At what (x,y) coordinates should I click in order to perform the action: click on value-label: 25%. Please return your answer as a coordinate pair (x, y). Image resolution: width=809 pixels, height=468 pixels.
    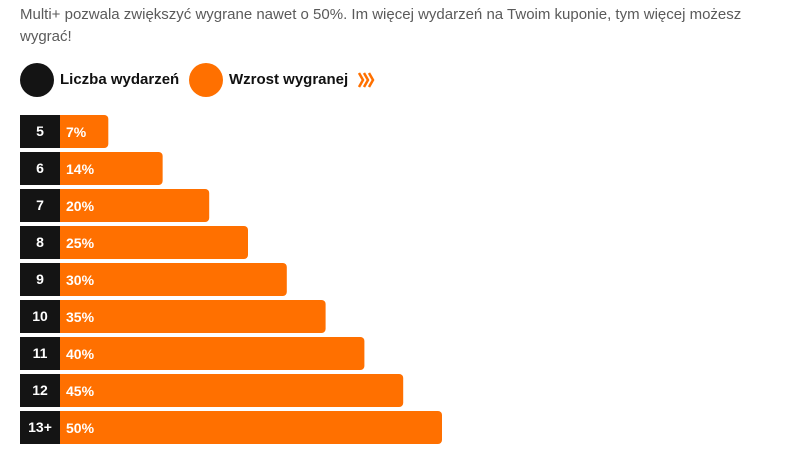
    Looking at the image, I should click on (80, 243).